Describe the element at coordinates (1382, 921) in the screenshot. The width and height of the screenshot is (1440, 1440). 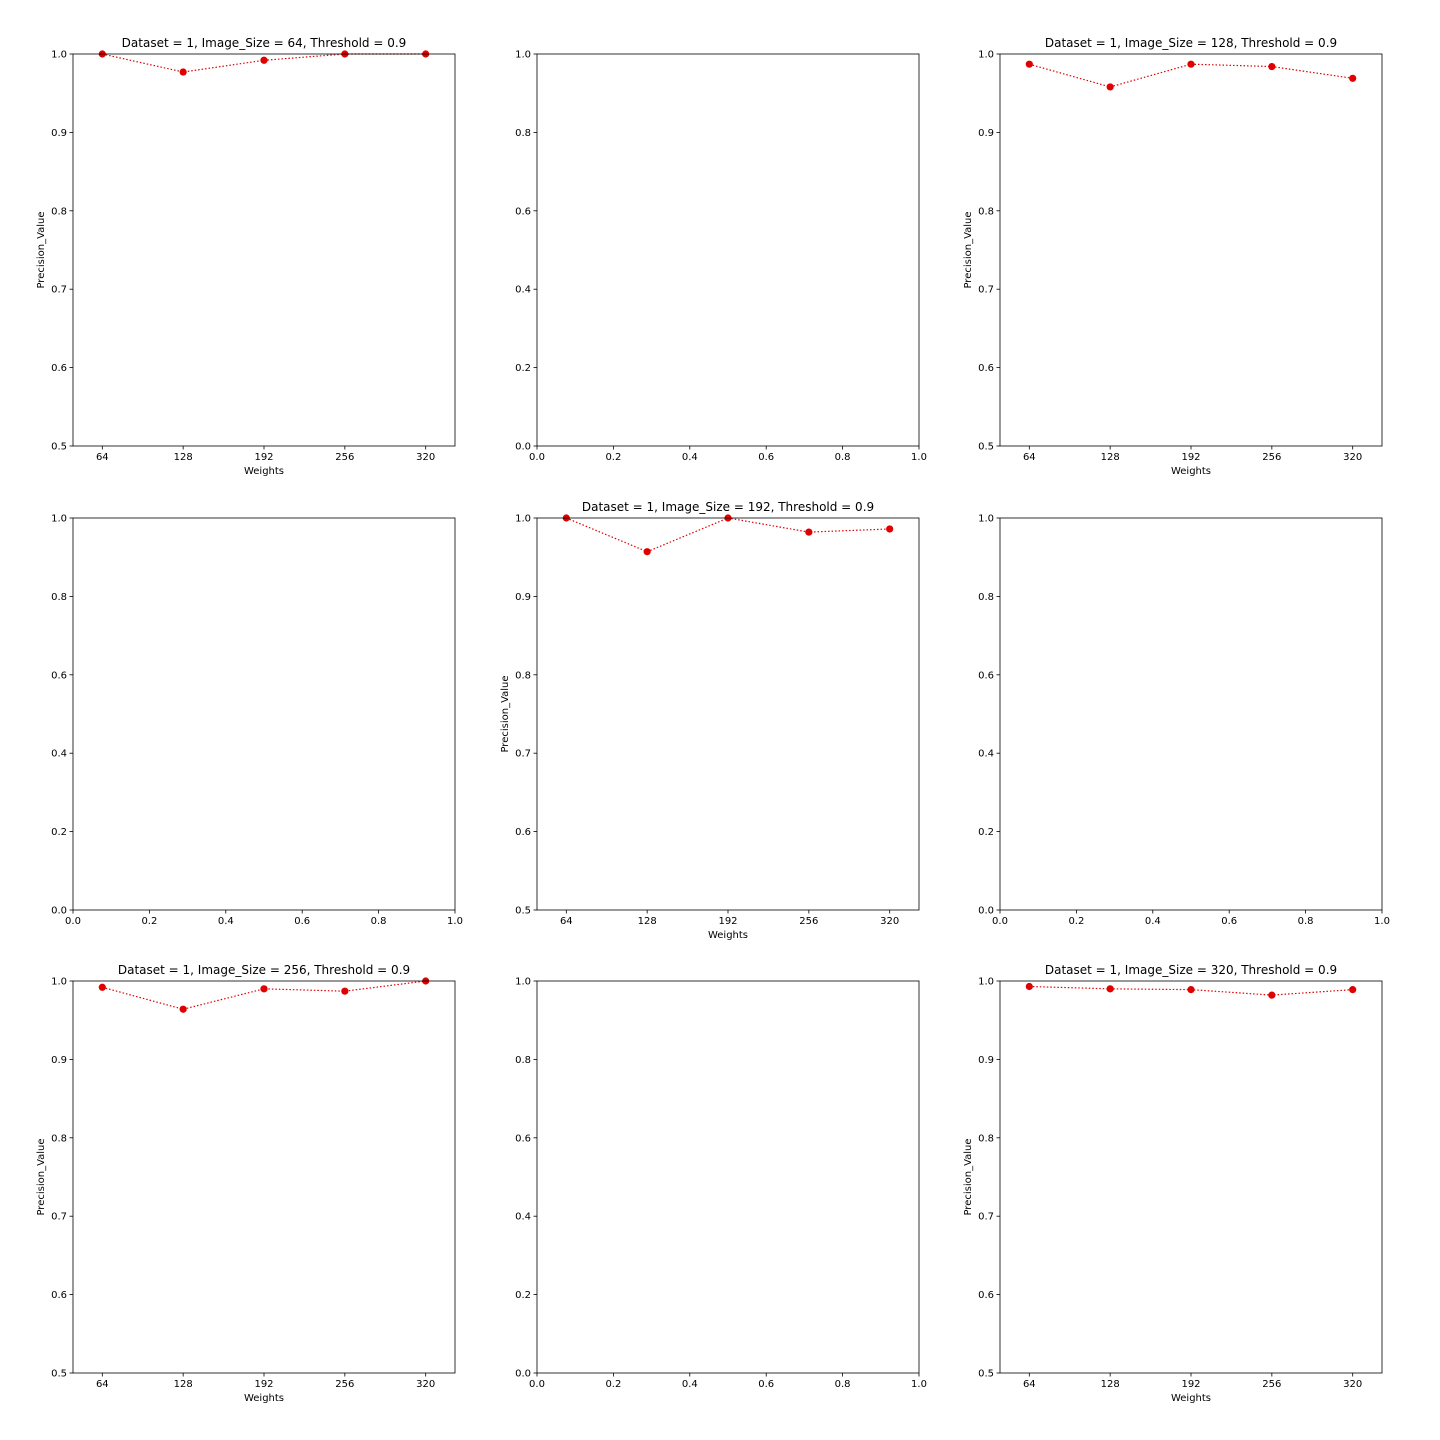
I see `x-tick-label: 1.0` at that location.